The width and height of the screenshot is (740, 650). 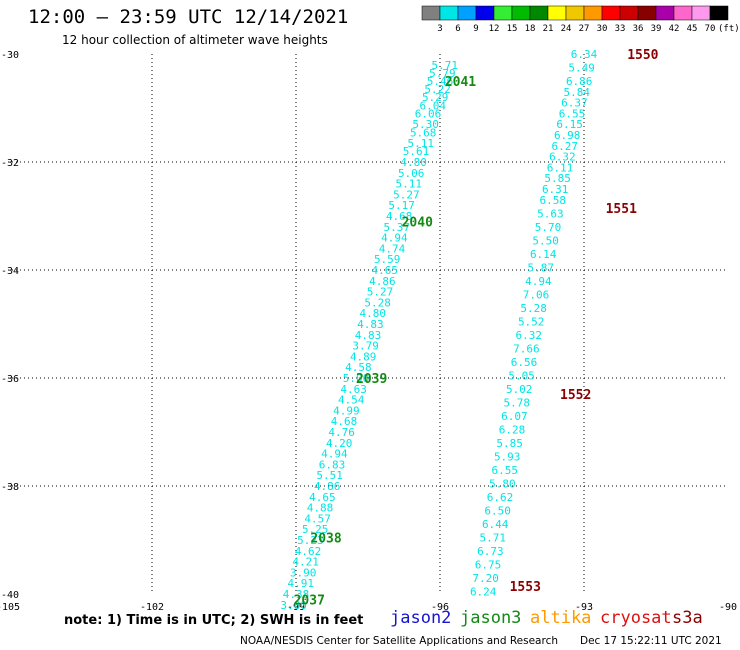 What do you see at coordinates (572, 113) in the screenshot?
I see `swh-value: 6.55` at bounding box center [572, 113].